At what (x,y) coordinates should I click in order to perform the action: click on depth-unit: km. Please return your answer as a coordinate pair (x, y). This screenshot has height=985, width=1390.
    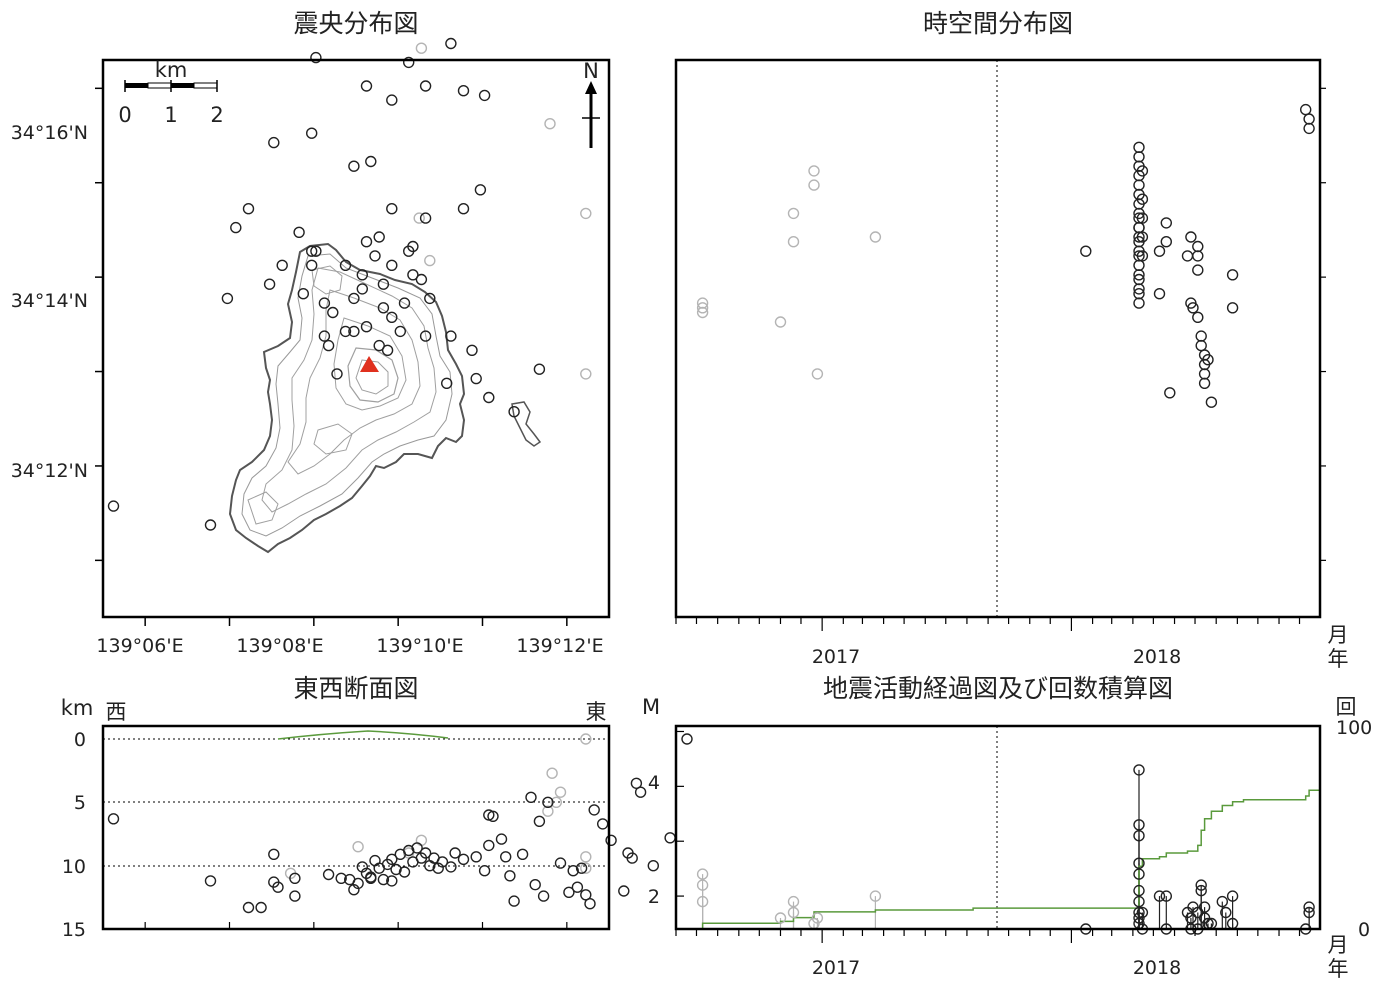
    Looking at the image, I should click on (77, 708).